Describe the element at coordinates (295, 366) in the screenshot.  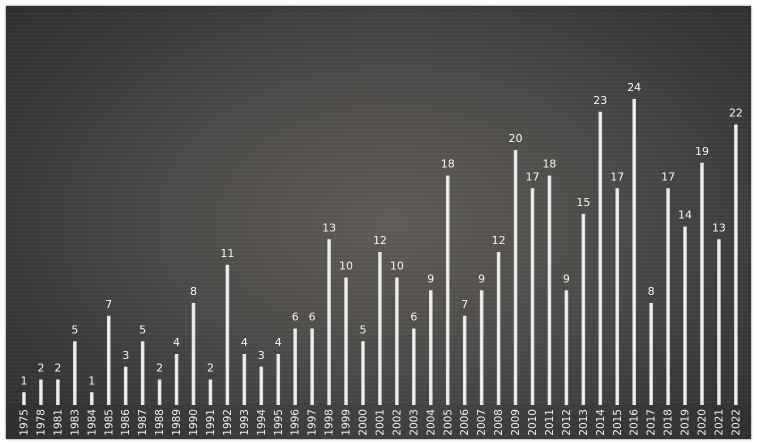
I see `bar-1996` at that location.